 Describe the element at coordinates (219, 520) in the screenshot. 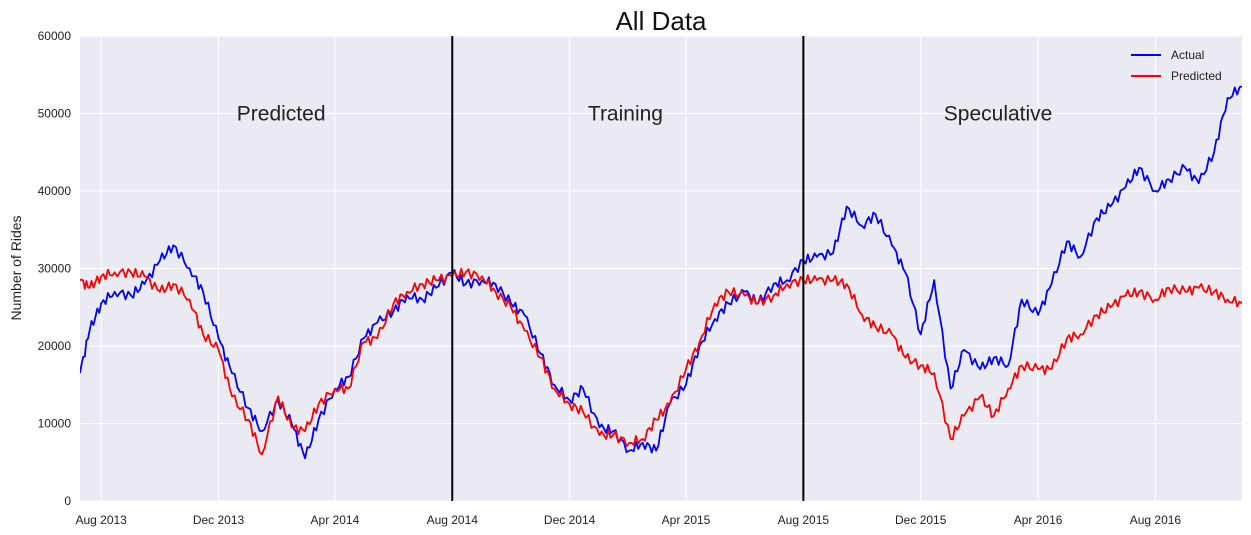

I see `x-tick-label: Dec 2013` at that location.